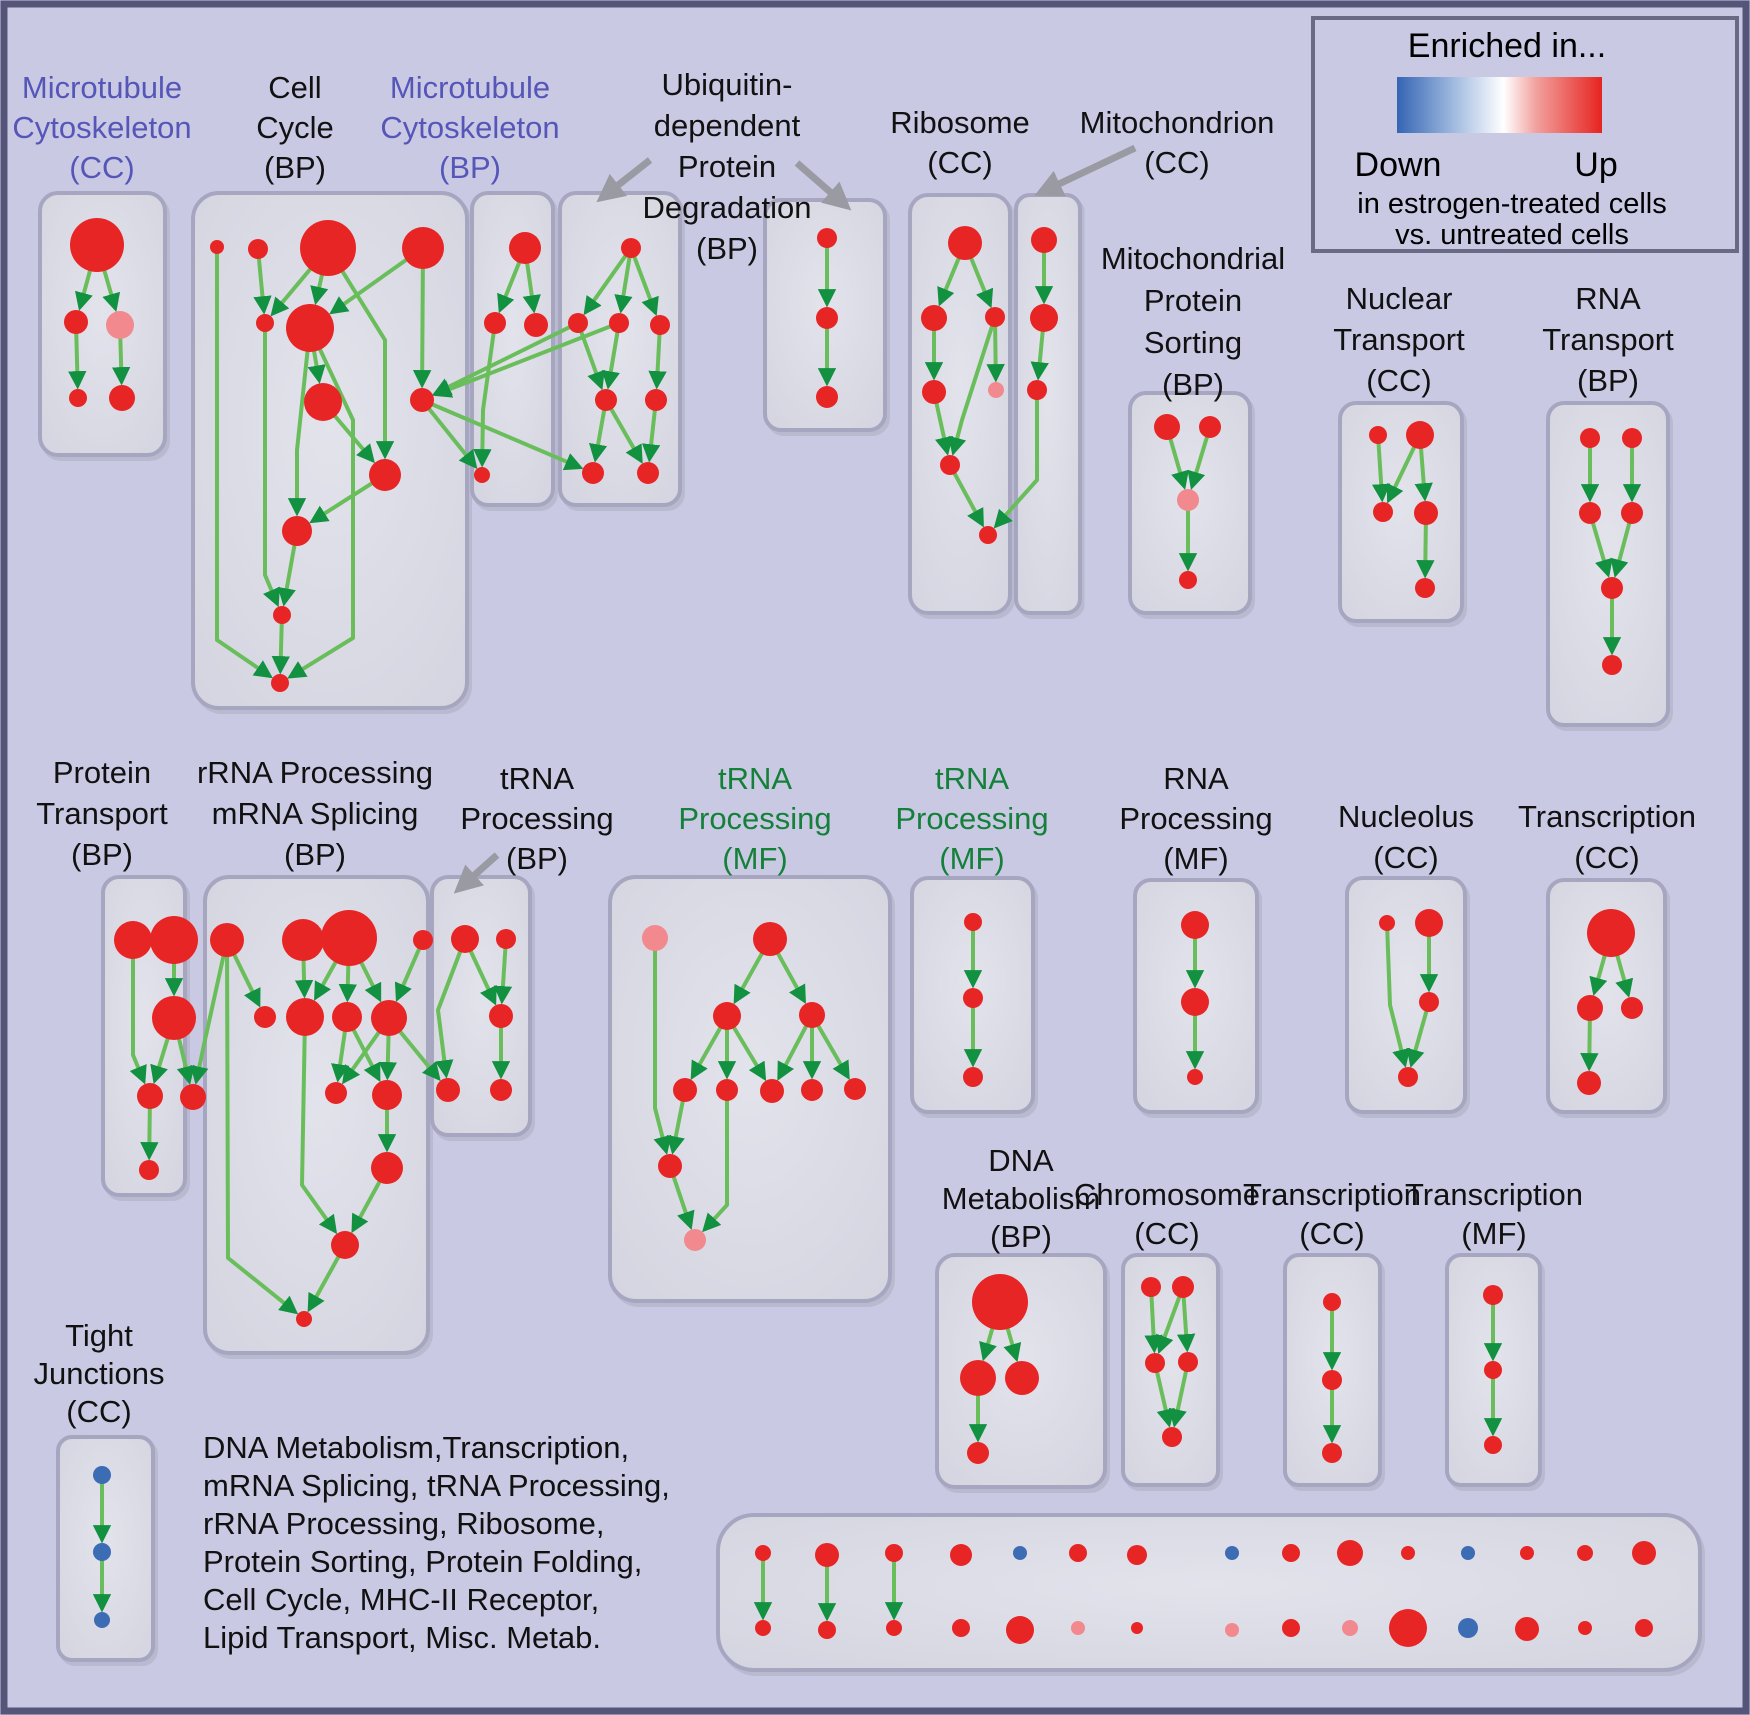 This screenshot has width=1750, height=1715. Describe the element at coordinates (1608, 339) in the screenshot. I see `cluster-label-rna-transport-bp: RNA Transport (BP)` at that location.